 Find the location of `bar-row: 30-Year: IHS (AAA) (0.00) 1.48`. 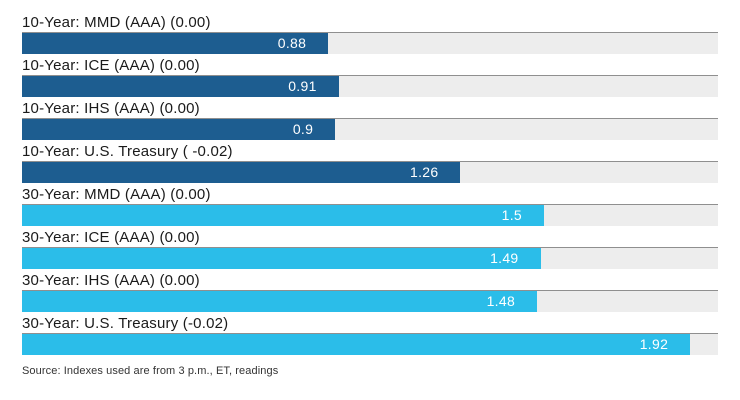

bar-row: 30-Year: IHS (AAA) (0.00) 1.48 is located at coordinates (370, 292).